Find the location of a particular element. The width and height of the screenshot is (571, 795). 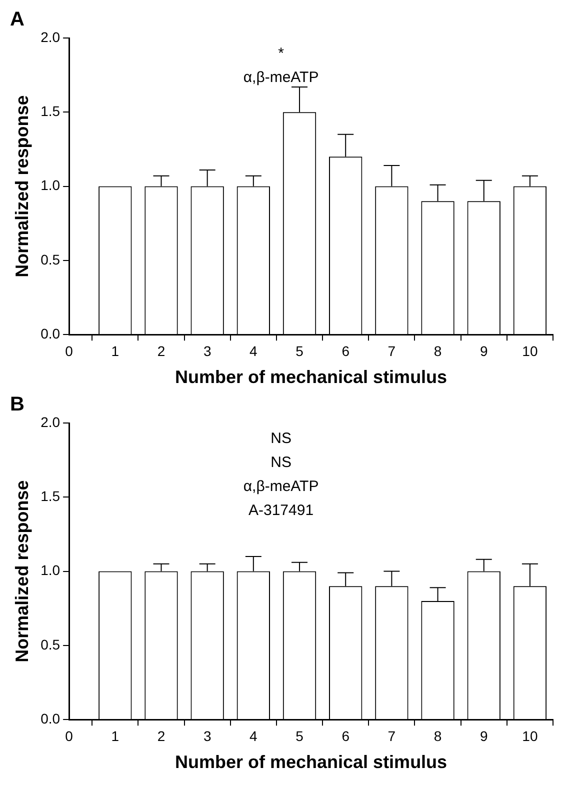

chart-title: B is located at coordinates (17, 405).